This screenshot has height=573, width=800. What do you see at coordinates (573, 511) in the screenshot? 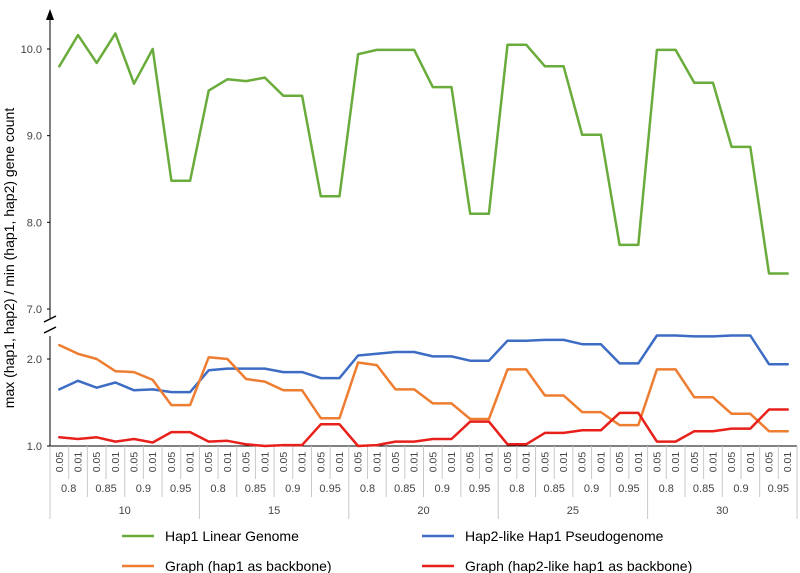
I see `x-group-label: 25` at bounding box center [573, 511].